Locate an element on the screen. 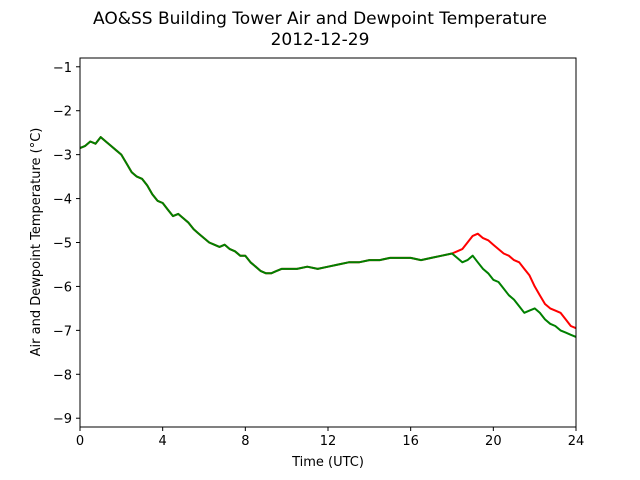 This screenshot has width=640, height=480. x-tick-label: 12 is located at coordinates (328, 441).